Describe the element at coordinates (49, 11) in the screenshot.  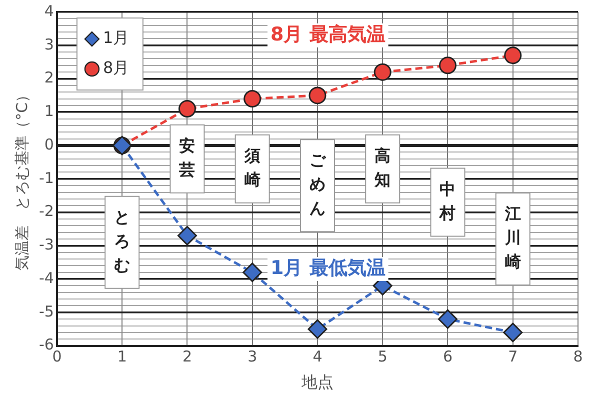
I see `y-tick-label: 4` at that location.